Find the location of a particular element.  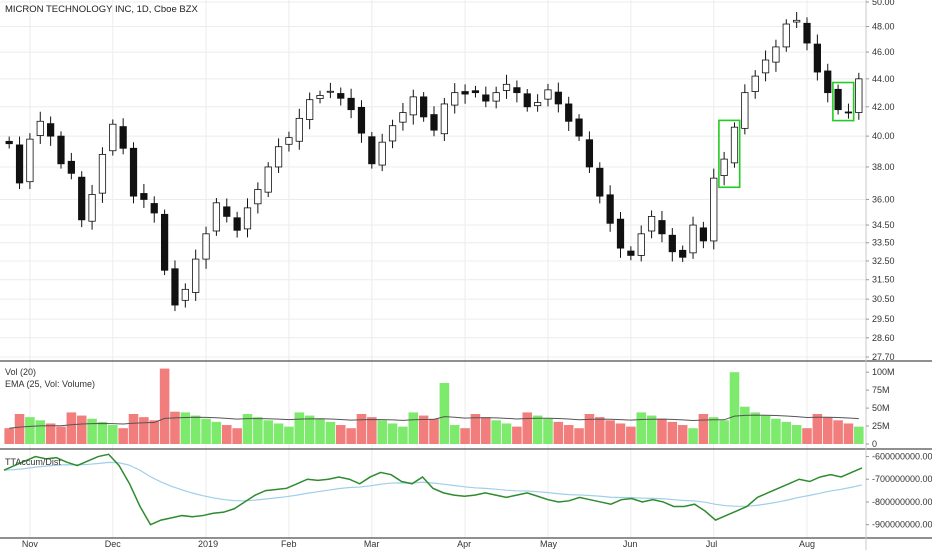

price-axis-label: 31.50 is located at coordinates (883, 280).